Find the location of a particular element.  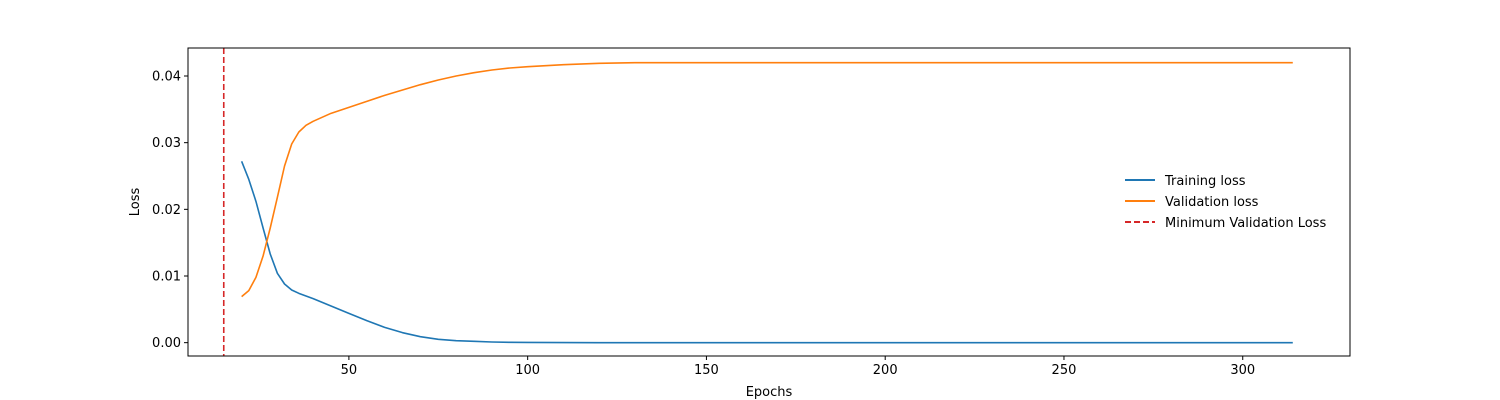

y-tick-label: 0.04 is located at coordinates (166, 77).